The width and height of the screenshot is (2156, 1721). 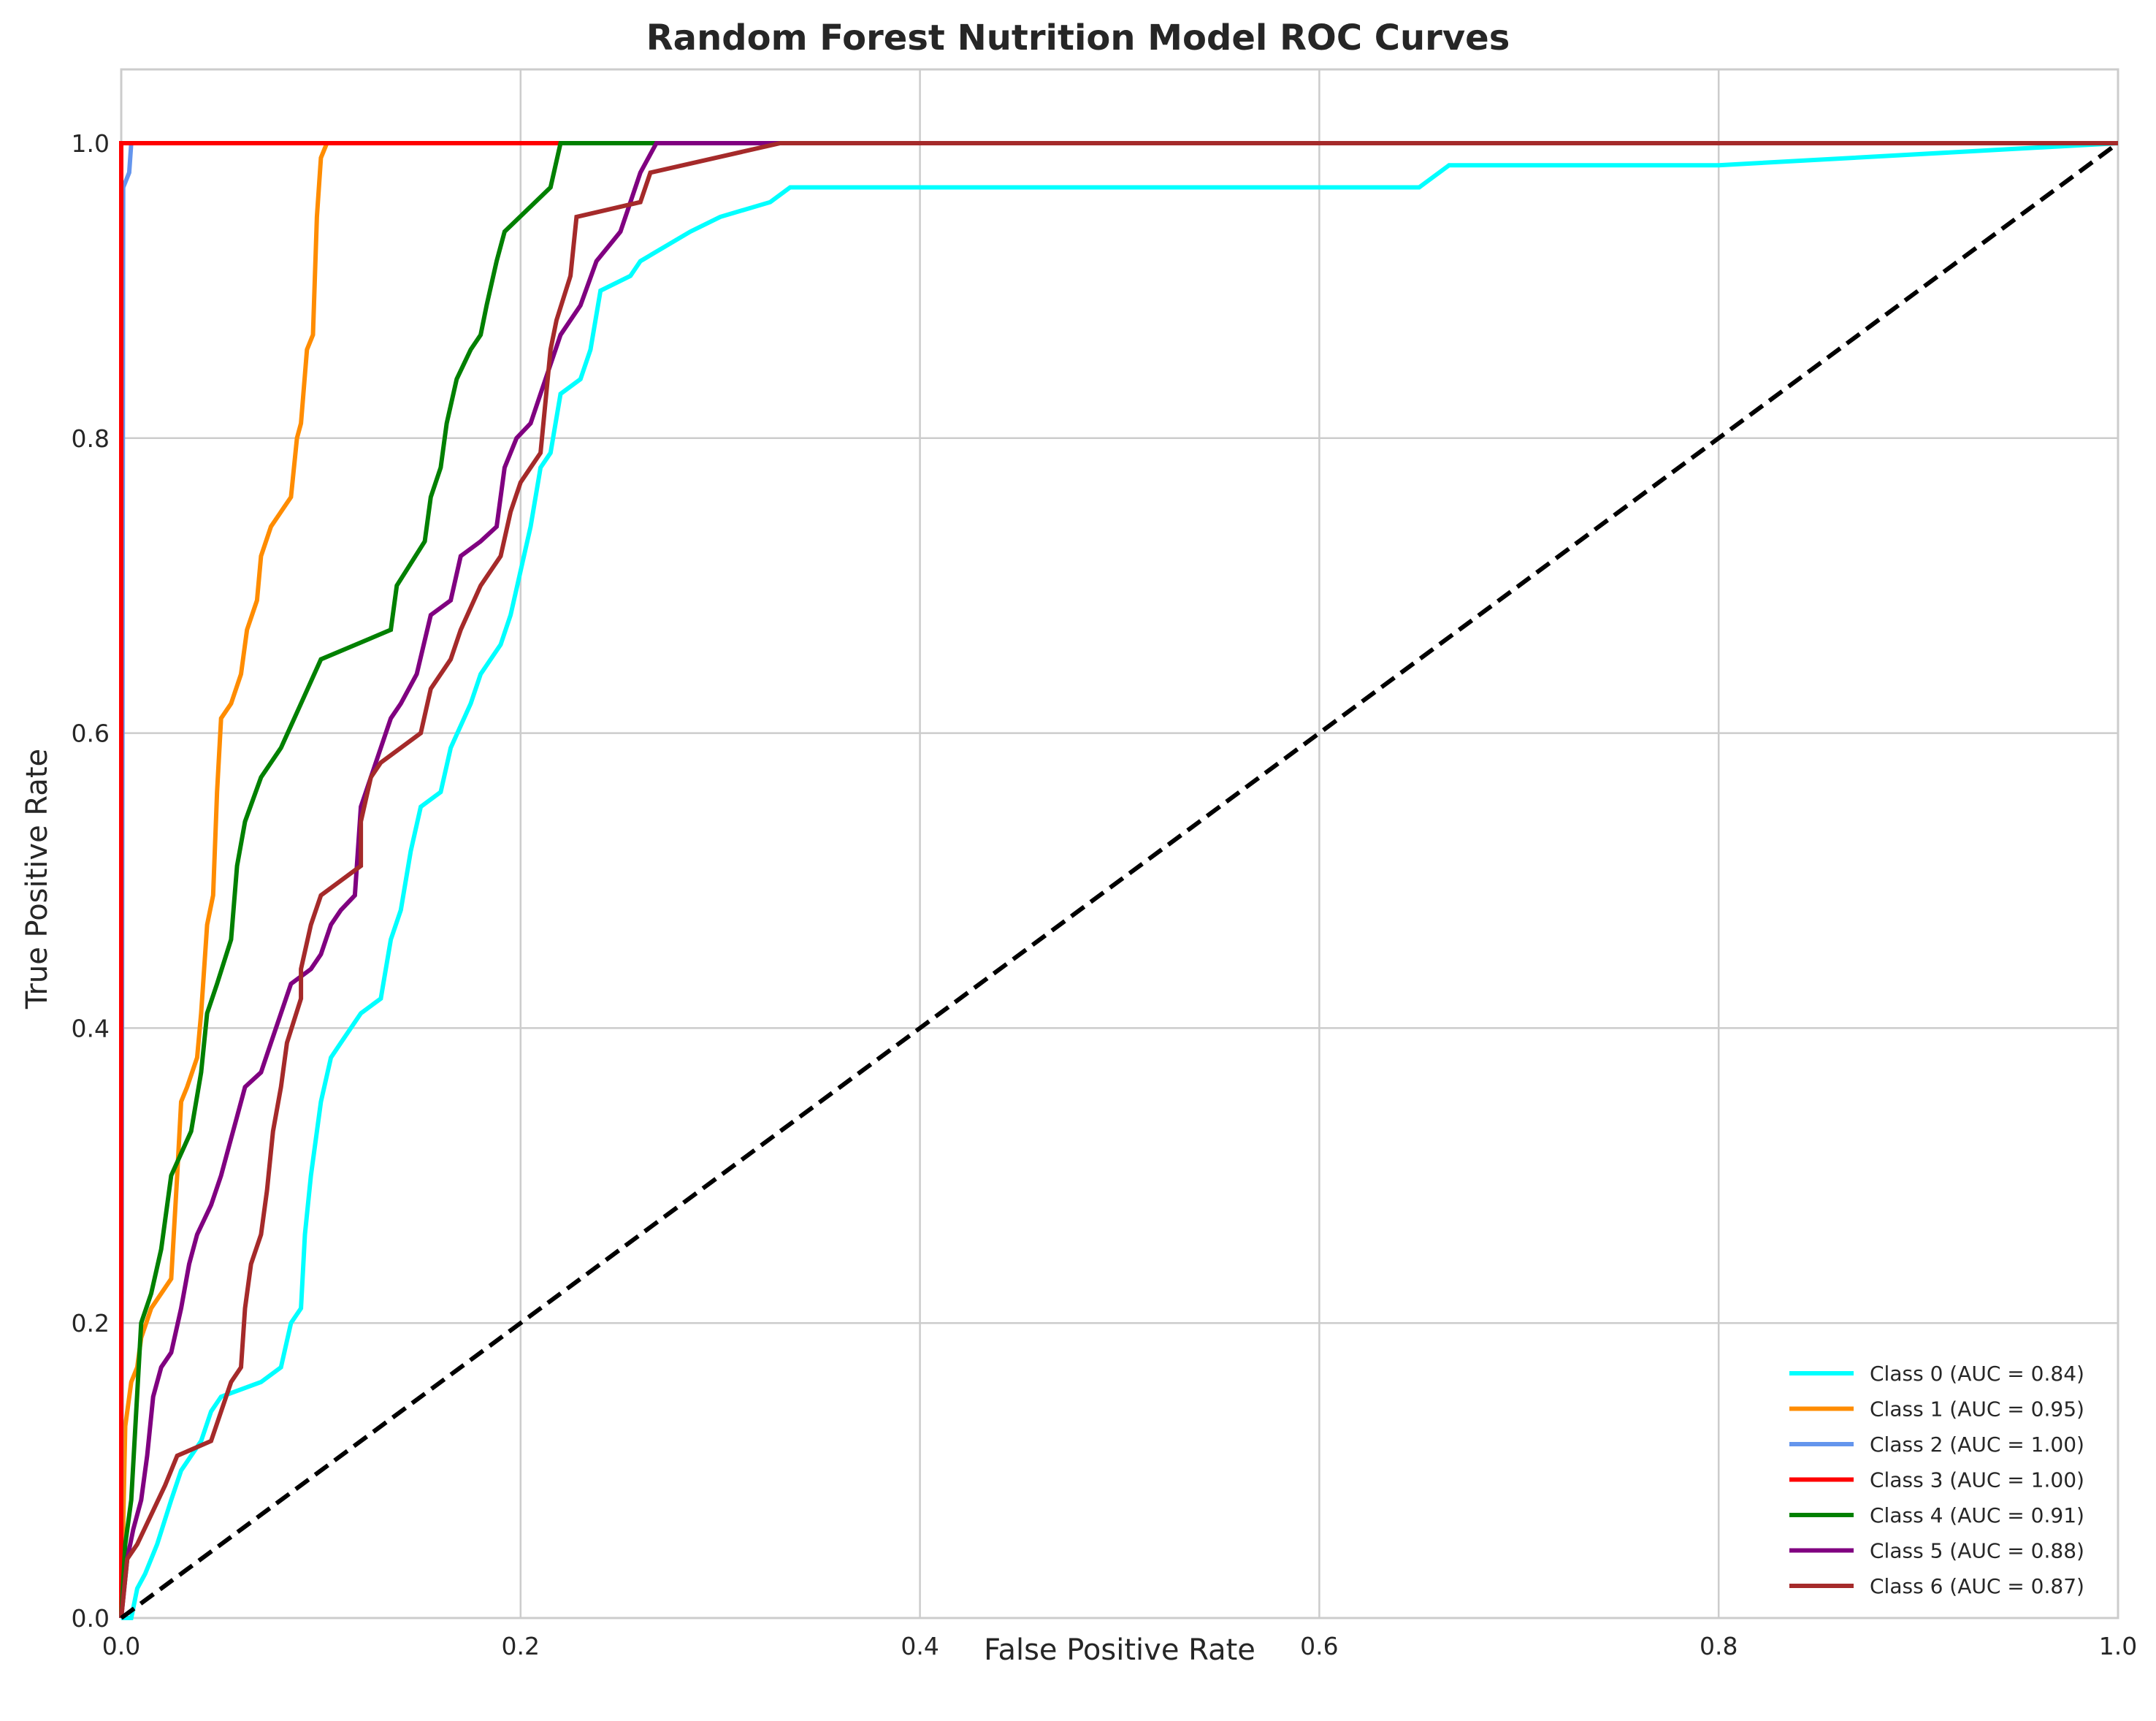 What do you see at coordinates (91, 1323) in the screenshot?
I see `y-tick-label: 0.2` at bounding box center [91, 1323].